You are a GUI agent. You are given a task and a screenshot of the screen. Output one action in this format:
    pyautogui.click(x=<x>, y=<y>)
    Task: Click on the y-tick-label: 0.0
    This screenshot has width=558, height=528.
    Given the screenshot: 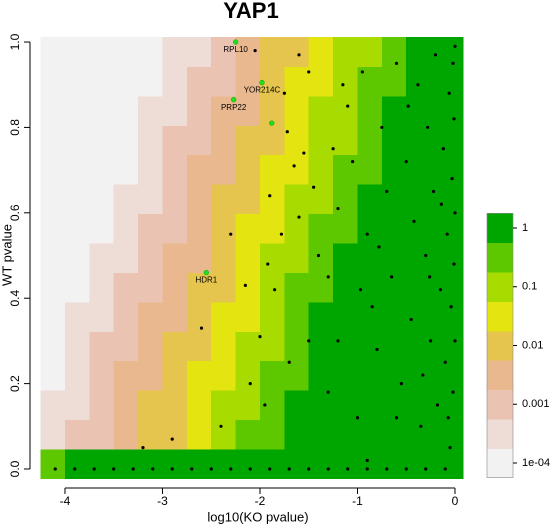 What is the action you would take?
    pyautogui.click(x=15, y=468)
    